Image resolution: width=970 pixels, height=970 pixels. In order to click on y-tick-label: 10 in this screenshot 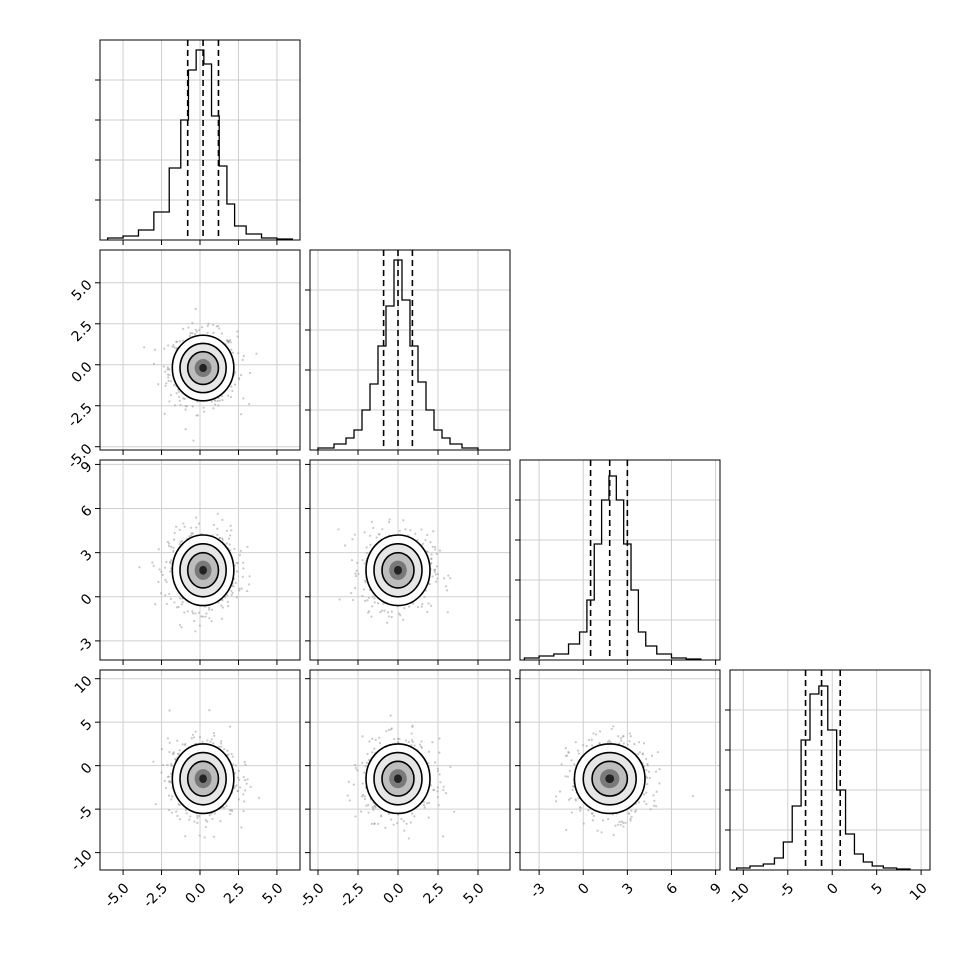, I will do `click(84, 685)`.